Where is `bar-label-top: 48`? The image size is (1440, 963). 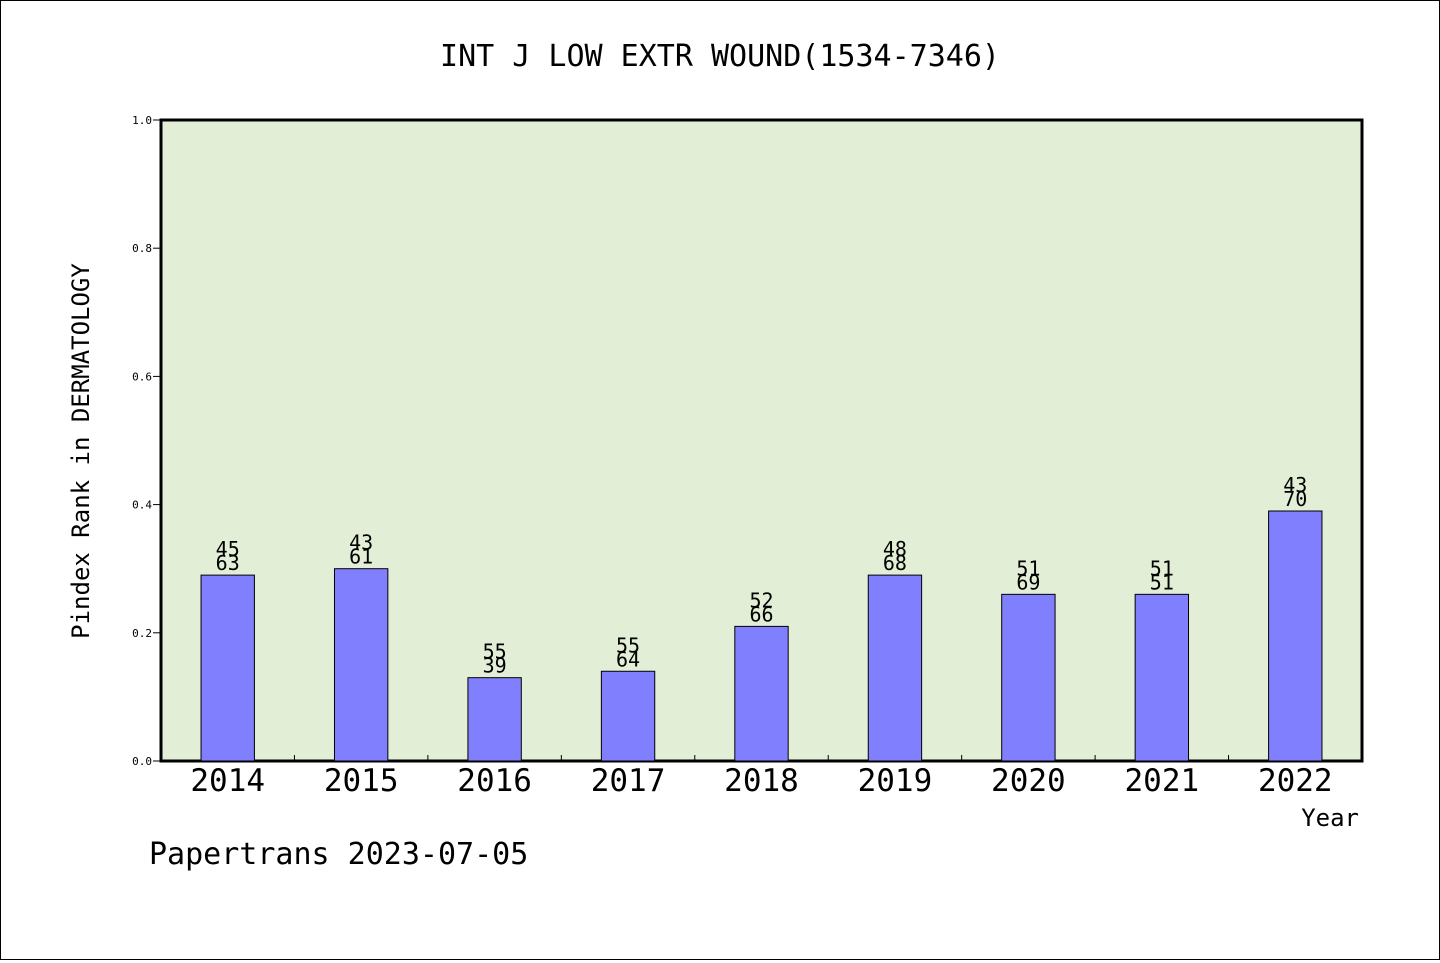
bar-label-top: 48 is located at coordinates (895, 549).